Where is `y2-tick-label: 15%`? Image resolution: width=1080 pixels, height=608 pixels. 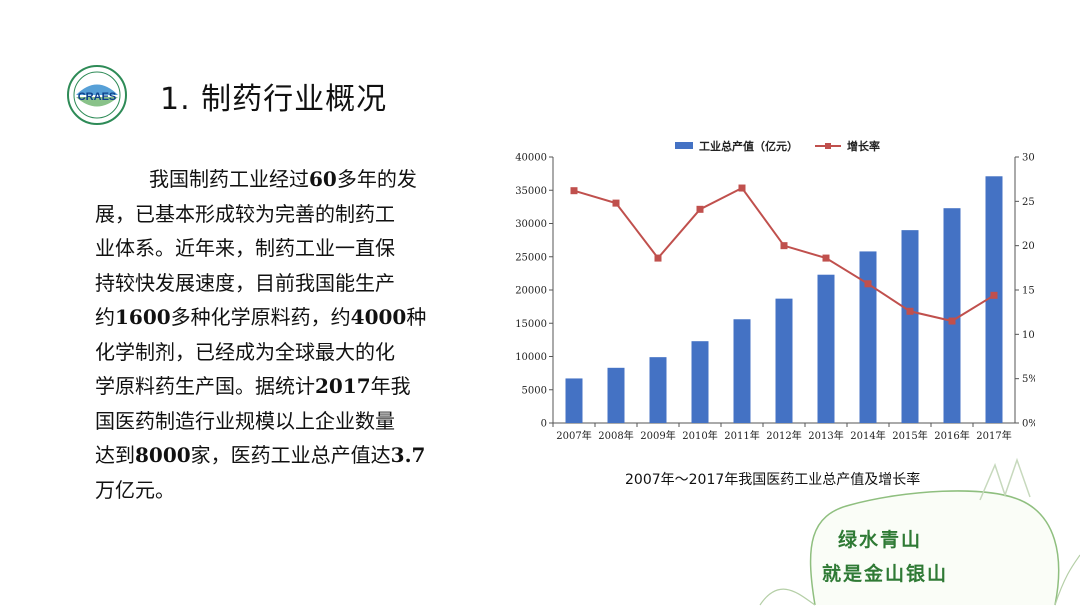 y2-tick-label: 15% is located at coordinates (1028, 291).